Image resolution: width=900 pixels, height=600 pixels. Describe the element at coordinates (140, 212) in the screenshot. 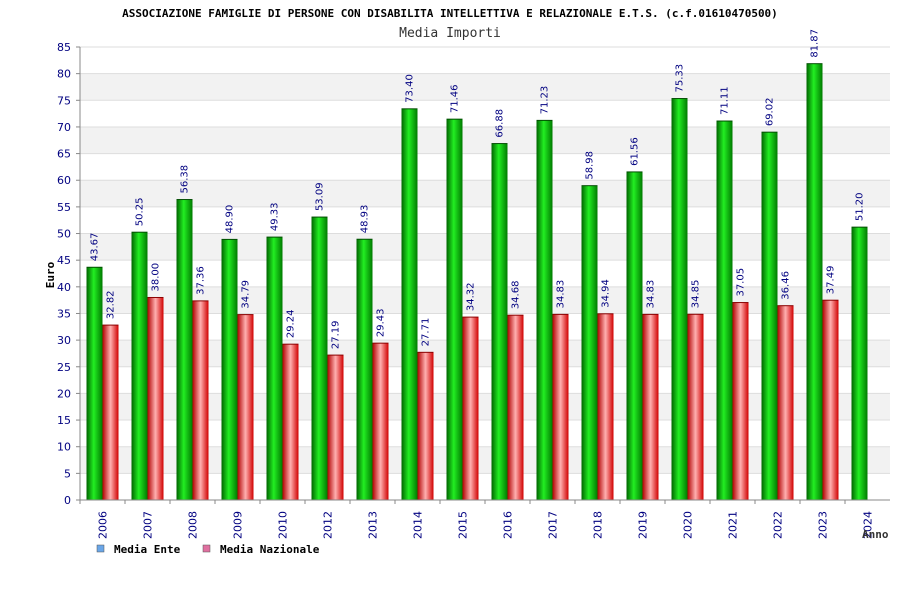

I see `data-label: 50.25` at that location.